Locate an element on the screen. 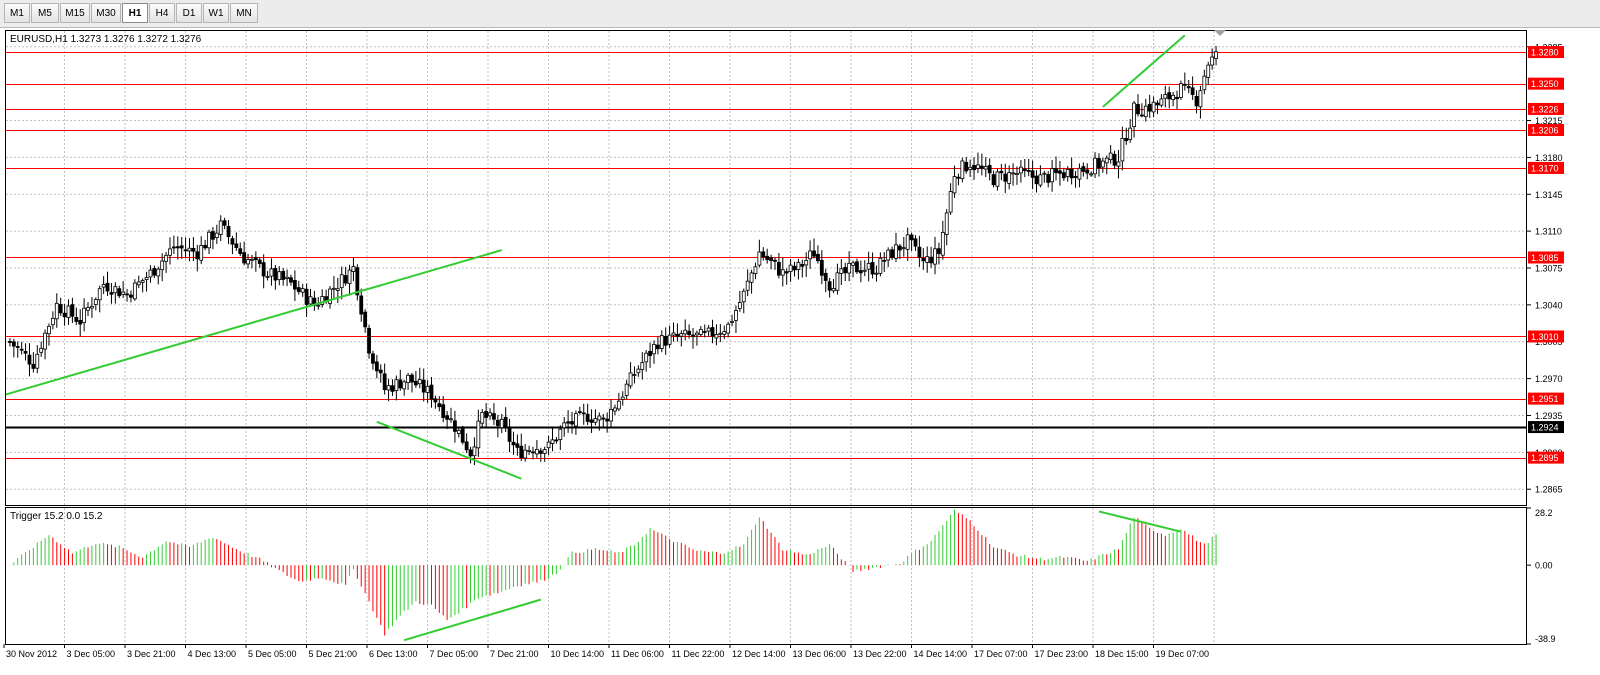 The width and height of the screenshot is (1600, 675). timeframe-button-d1: D1 is located at coordinates (189, 13).